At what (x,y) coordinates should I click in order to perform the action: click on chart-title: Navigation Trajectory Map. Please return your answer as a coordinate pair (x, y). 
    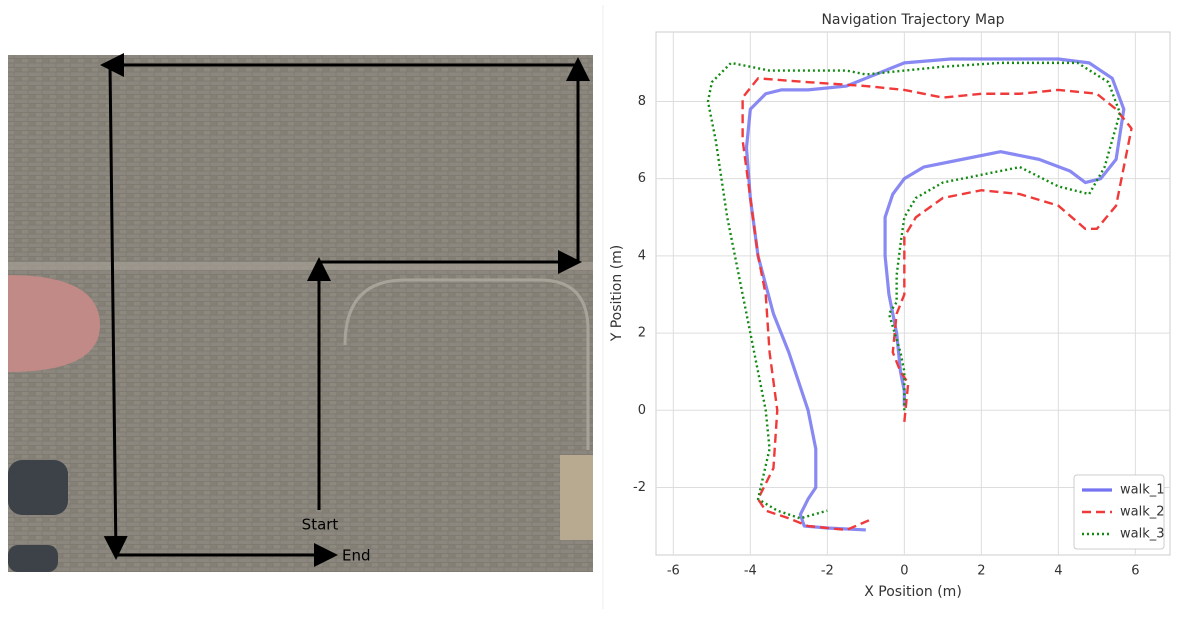
    Looking at the image, I should click on (912, 20).